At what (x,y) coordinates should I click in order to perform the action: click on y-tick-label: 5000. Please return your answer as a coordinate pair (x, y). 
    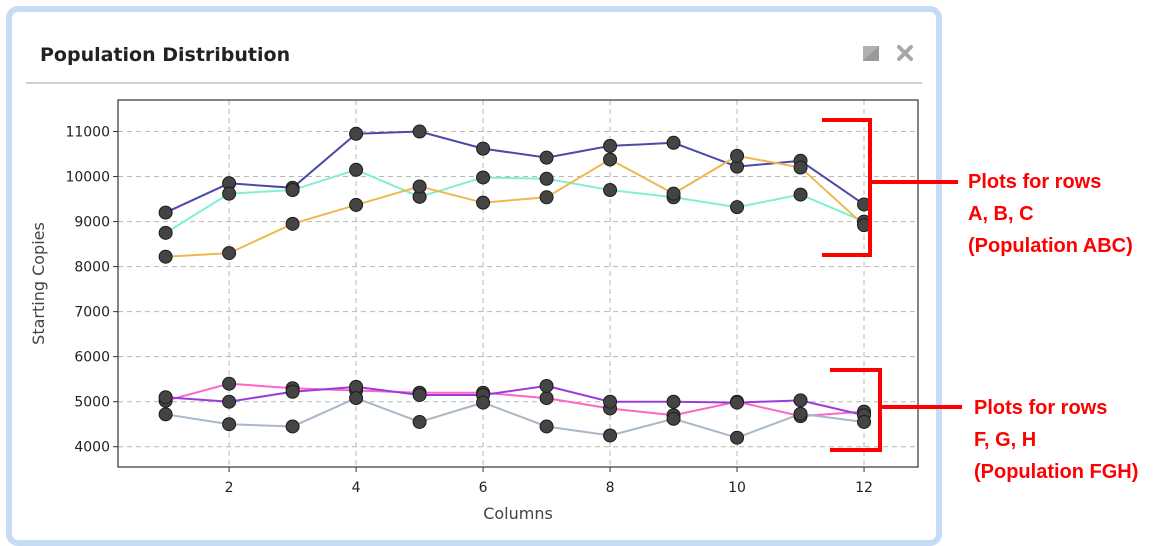
    Looking at the image, I should click on (92, 403).